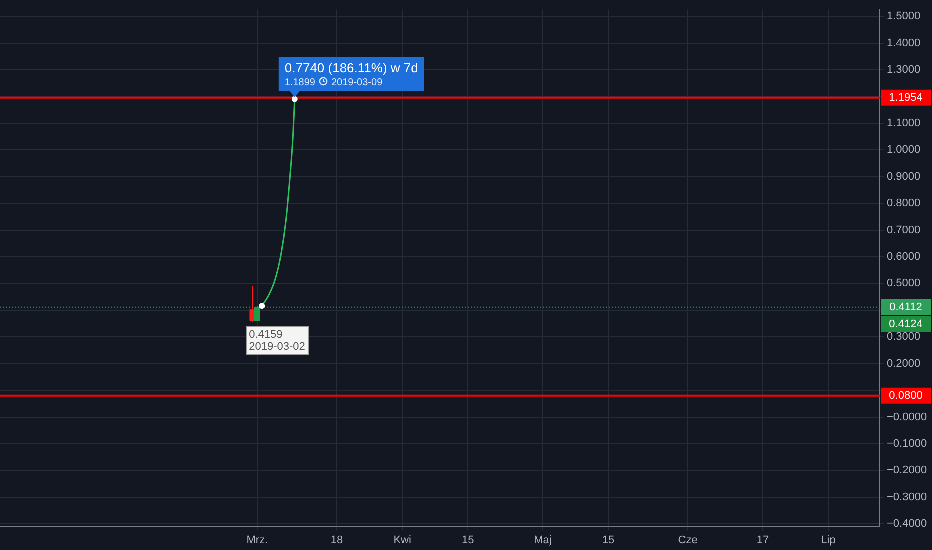  Describe the element at coordinates (351, 68) in the screenshot. I see `annotation: 0.7740 (186.11%) w 7d` at that location.